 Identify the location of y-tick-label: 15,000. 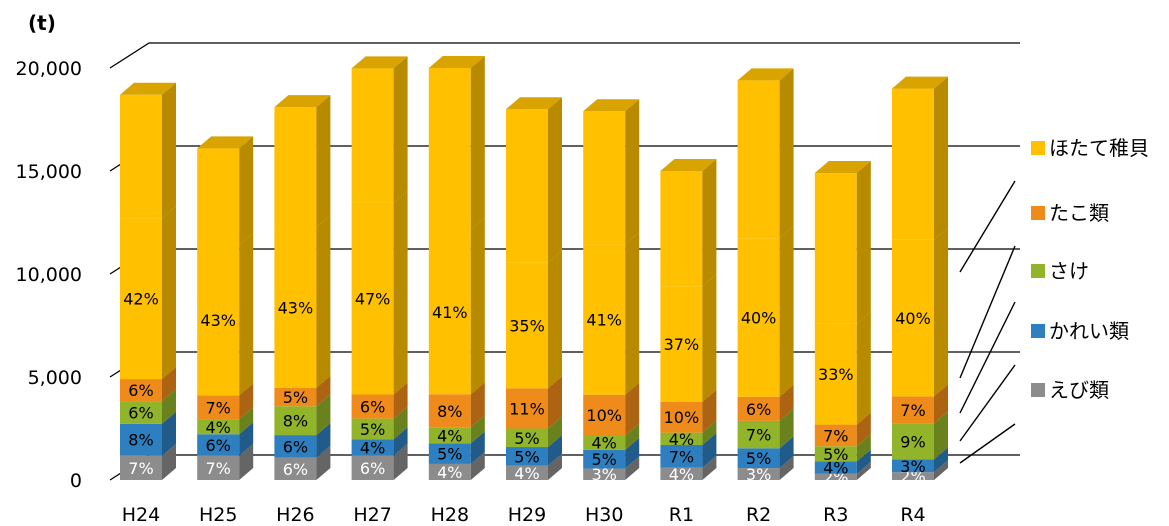
(49, 172).